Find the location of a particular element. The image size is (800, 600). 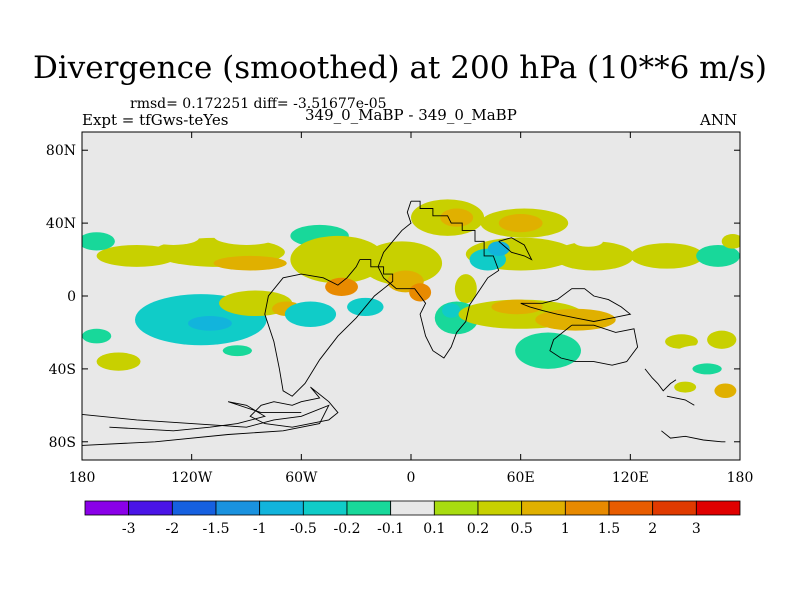

colorbar-label: 0.1 is located at coordinates (434, 529).